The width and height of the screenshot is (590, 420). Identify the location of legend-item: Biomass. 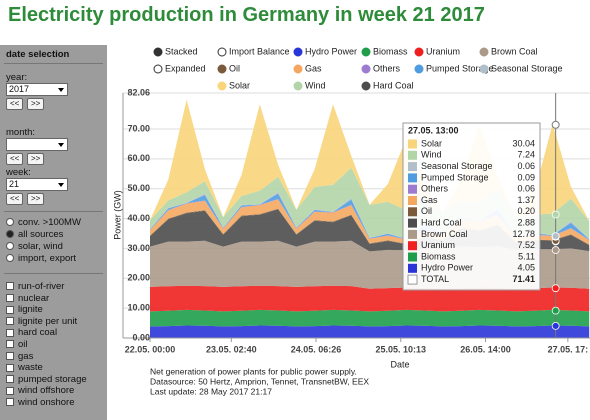
(384, 51).